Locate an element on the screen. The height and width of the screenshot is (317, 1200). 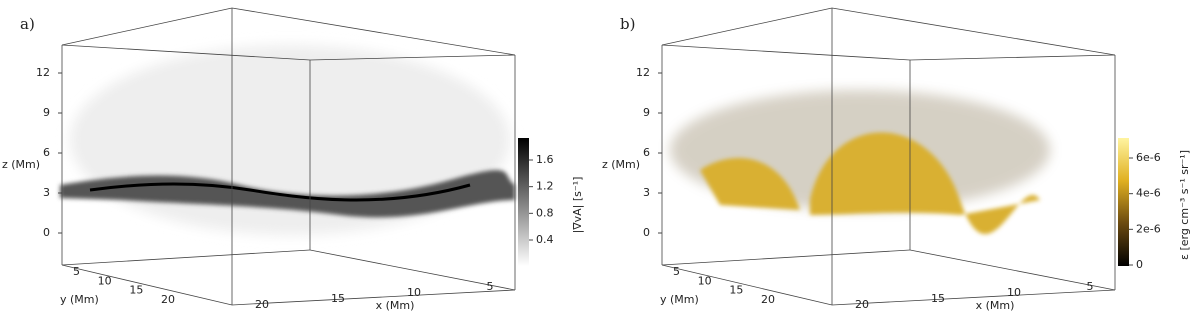
colorbar-tick-label: 4e-6 is located at coordinates (1148, 193).